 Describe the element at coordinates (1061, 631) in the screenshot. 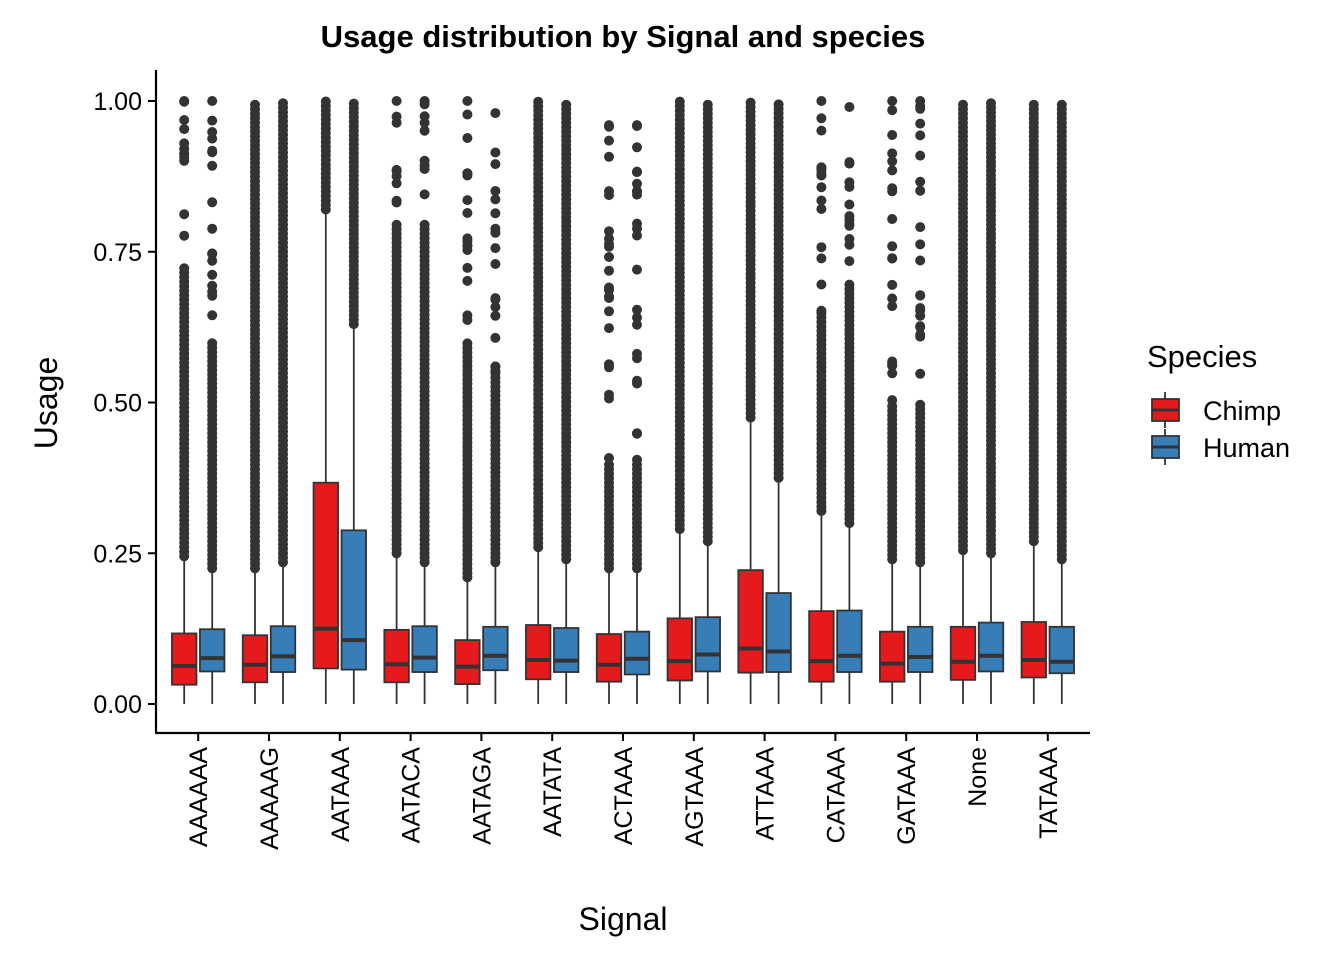

I see `box-human-tataaa` at that location.